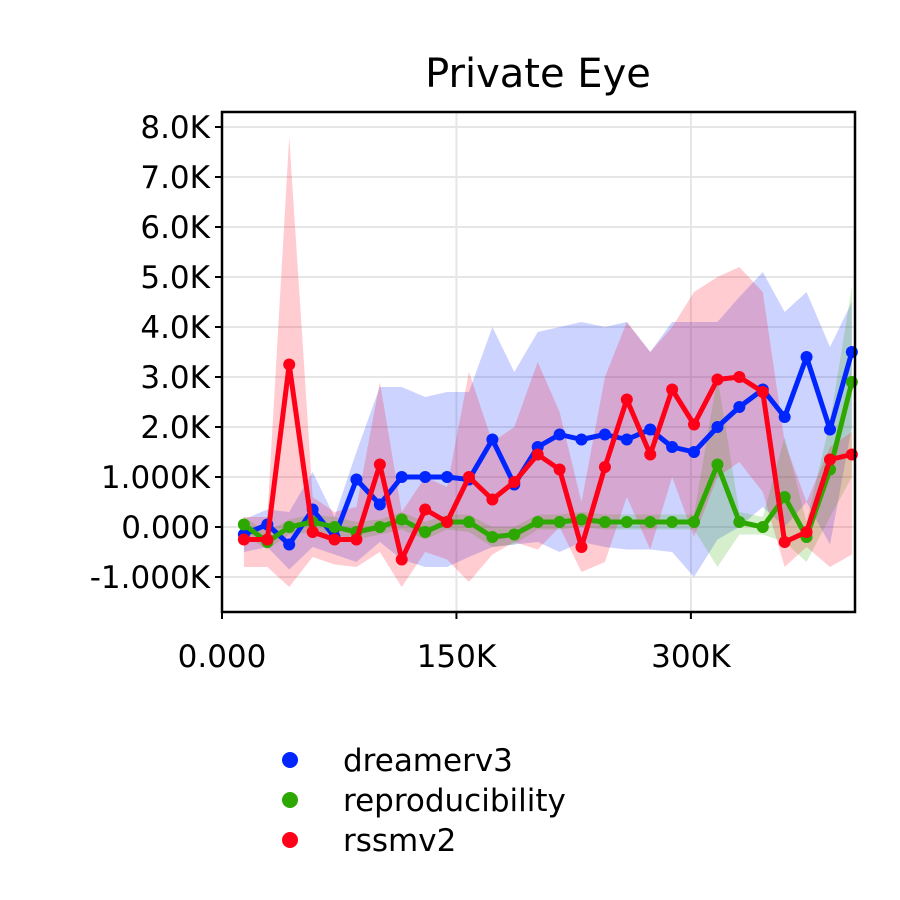 This screenshot has height=900, width=900. What do you see at coordinates (691, 657) in the screenshot?
I see `x-tick-label: 300K` at bounding box center [691, 657].